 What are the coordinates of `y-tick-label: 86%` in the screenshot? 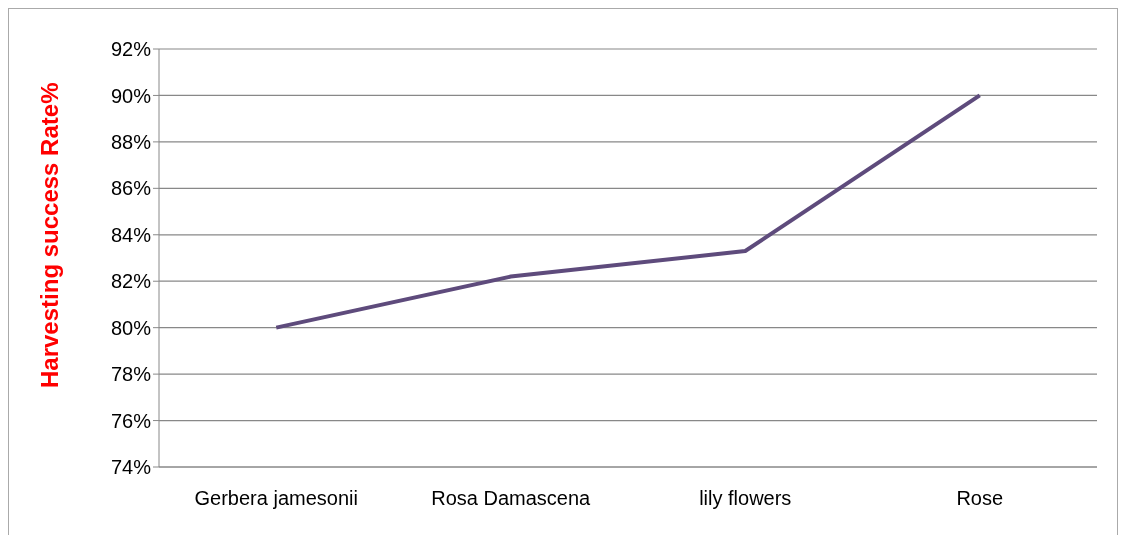 It's located at (131, 188).